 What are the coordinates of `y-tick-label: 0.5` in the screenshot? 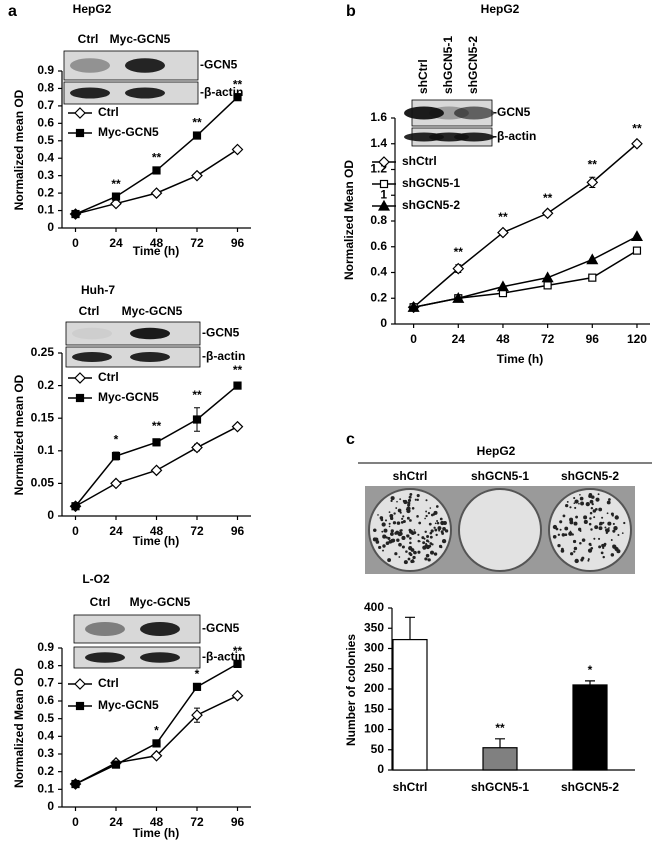 It's located at (45, 140).